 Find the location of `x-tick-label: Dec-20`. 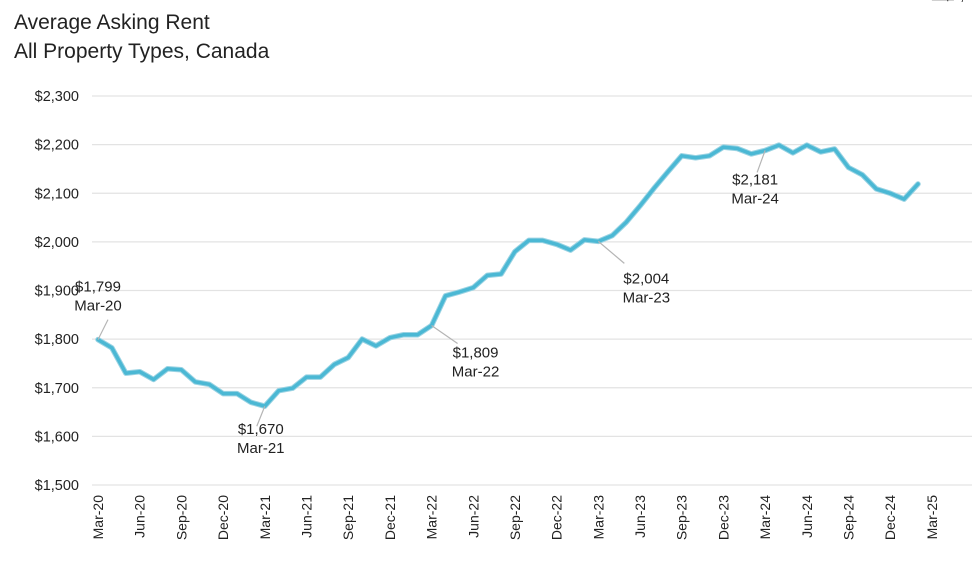

x-tick-label: Dec-20 is located at coordinates (223, 517).